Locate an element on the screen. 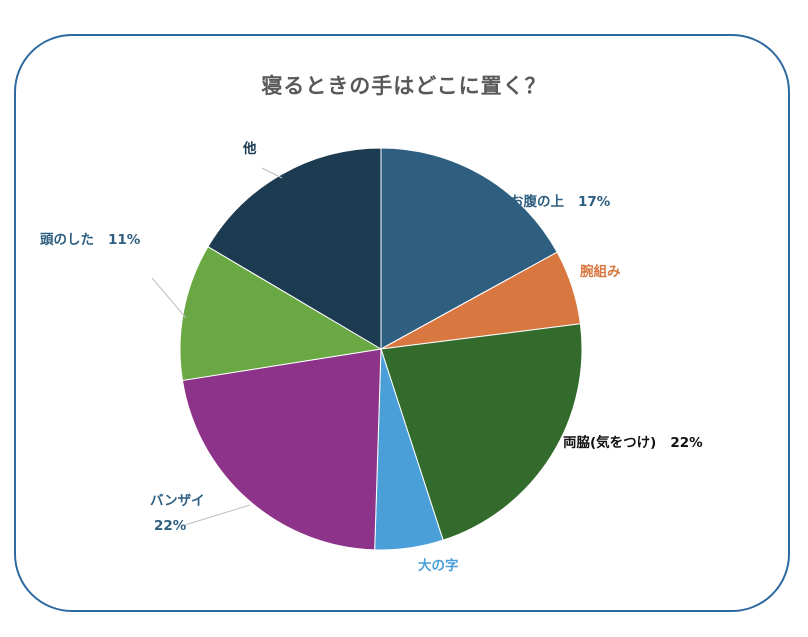 This screenshot has height=637, width=808. label-onaka: お腹の上 17% is located at coordinates (560, 201).